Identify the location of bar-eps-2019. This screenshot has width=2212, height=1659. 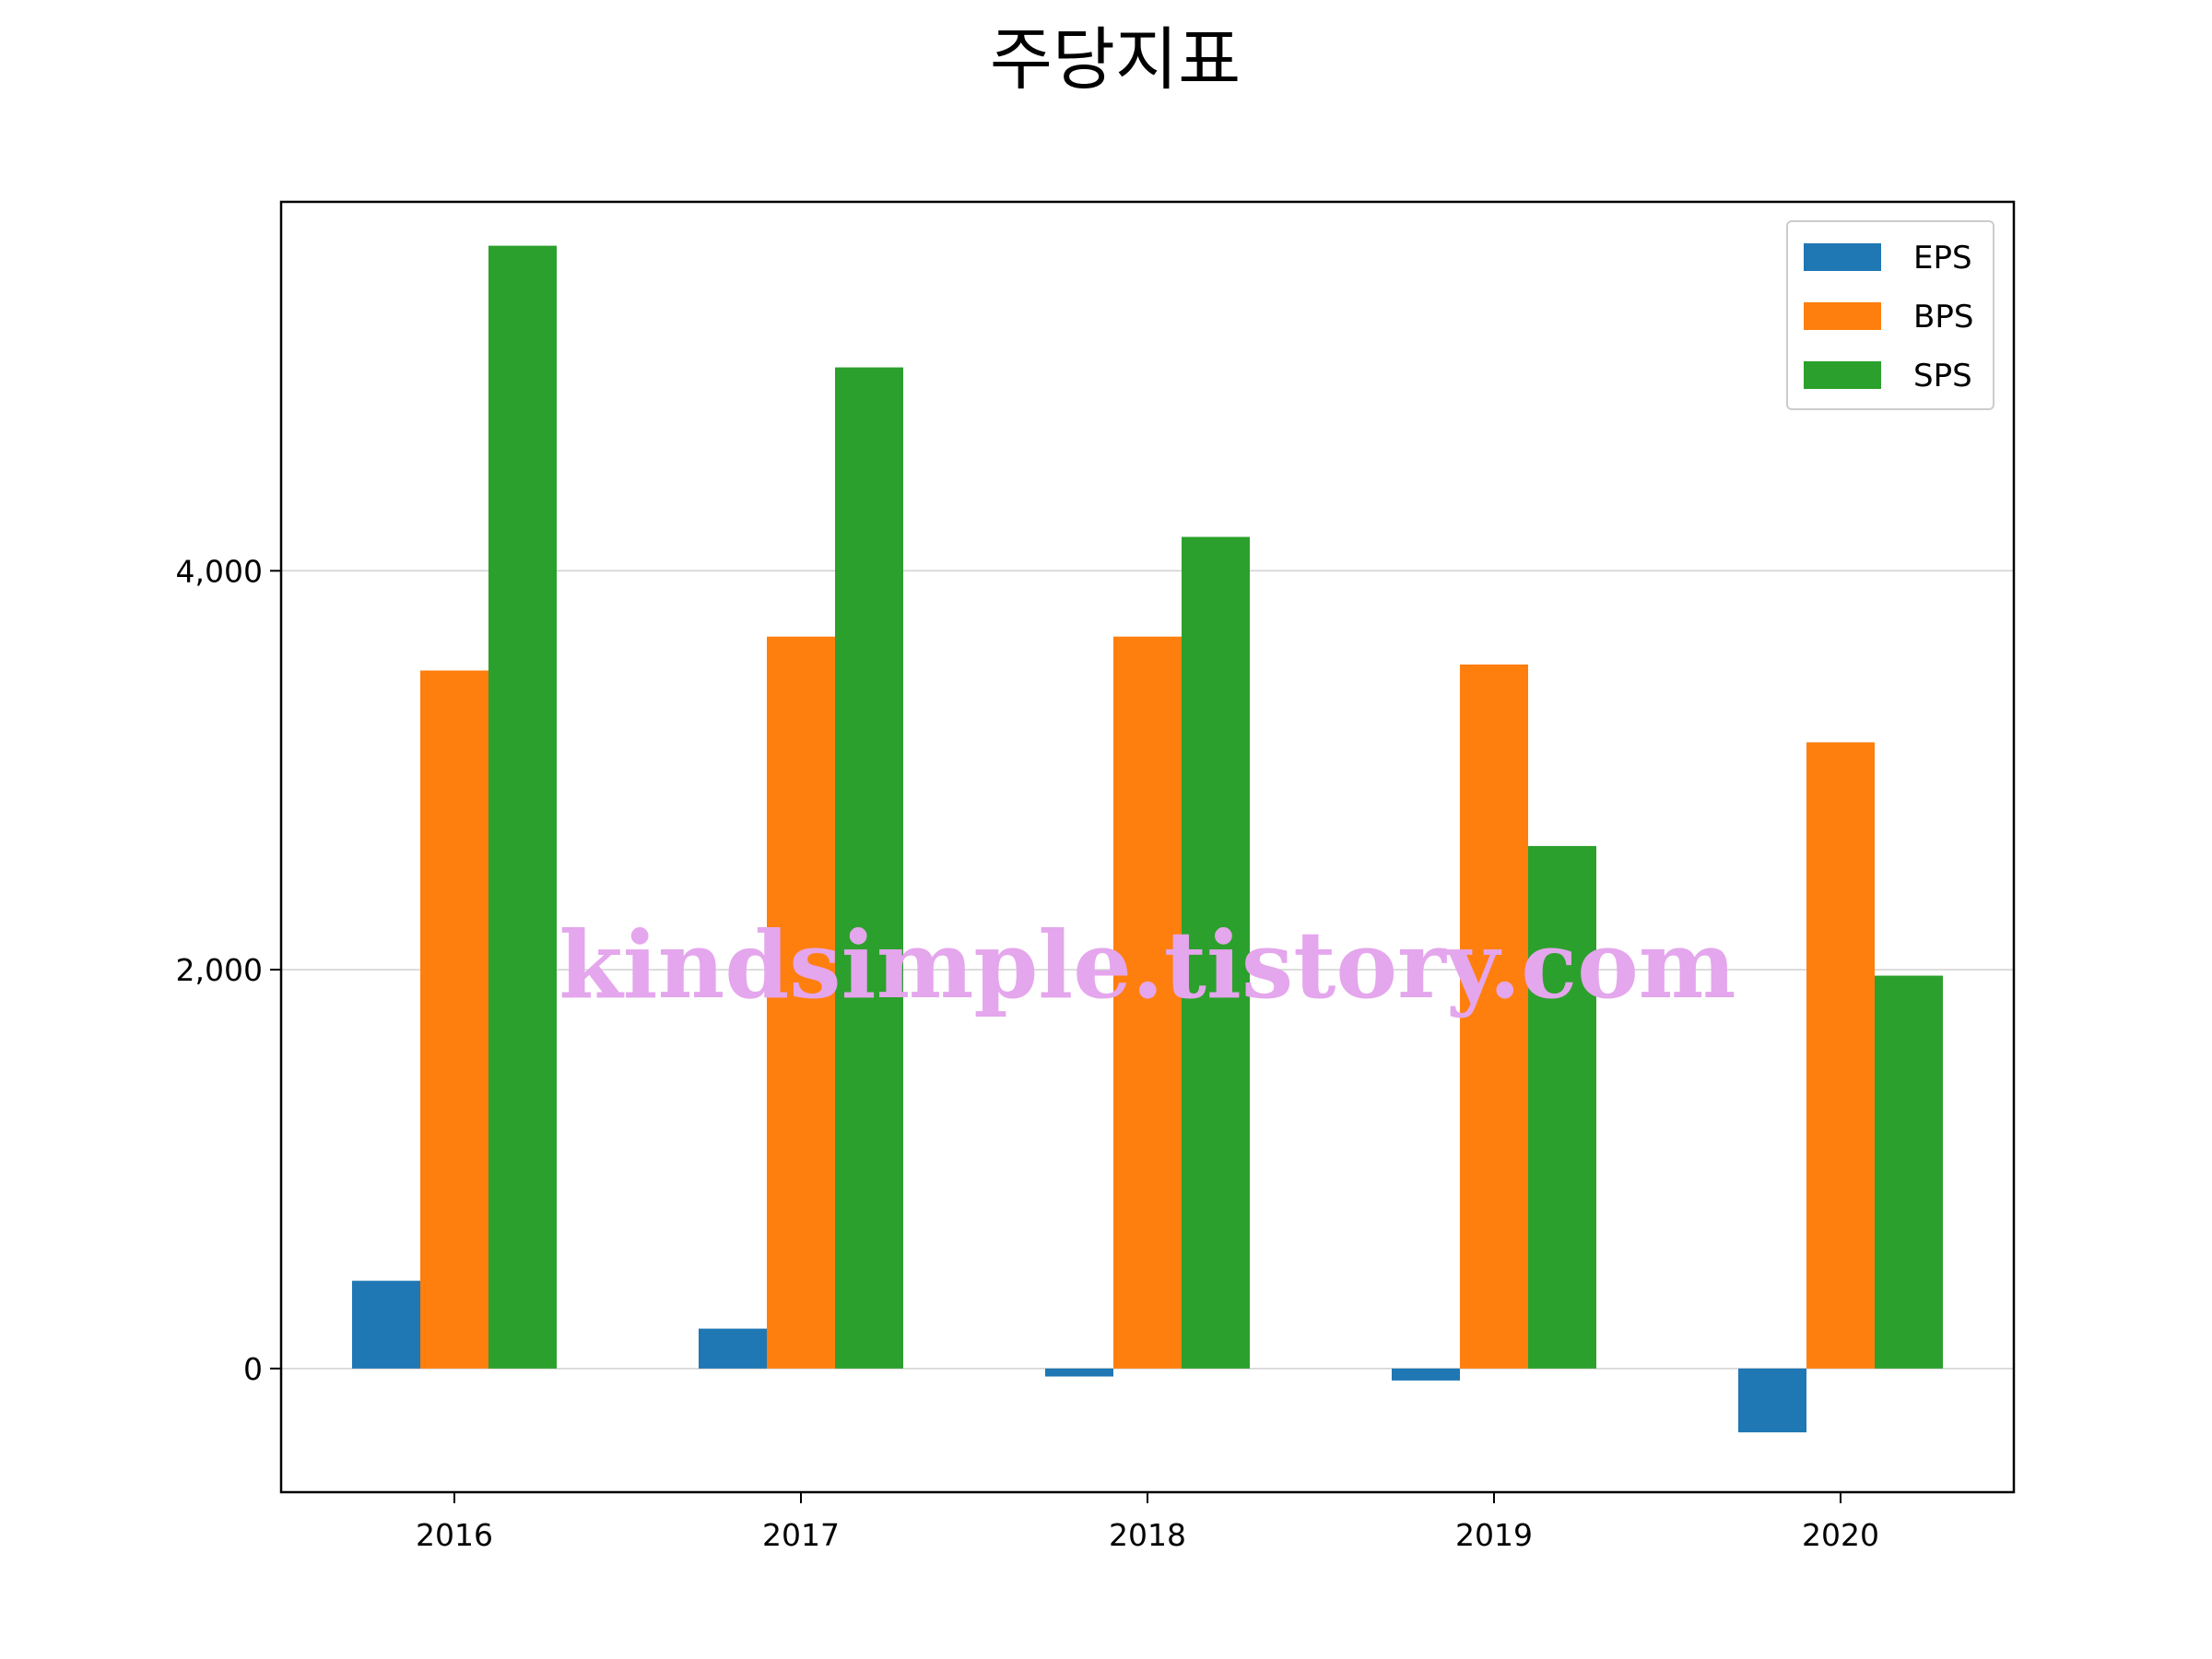
(1426, 1374).